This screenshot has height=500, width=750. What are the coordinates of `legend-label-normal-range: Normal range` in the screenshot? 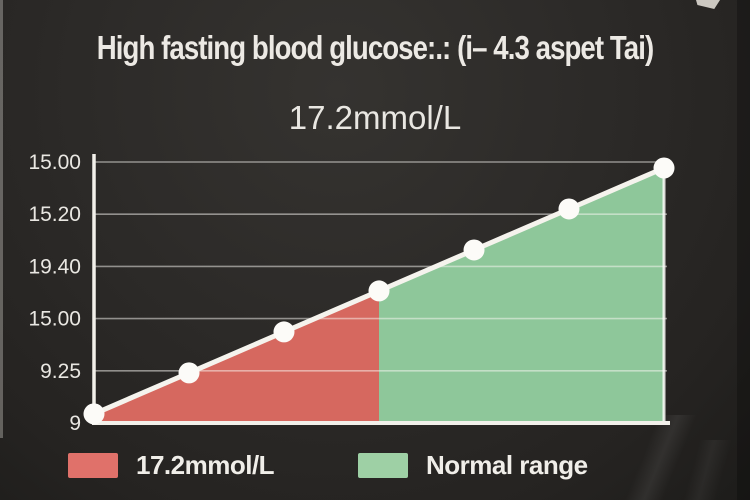 It's located at (507, 465).